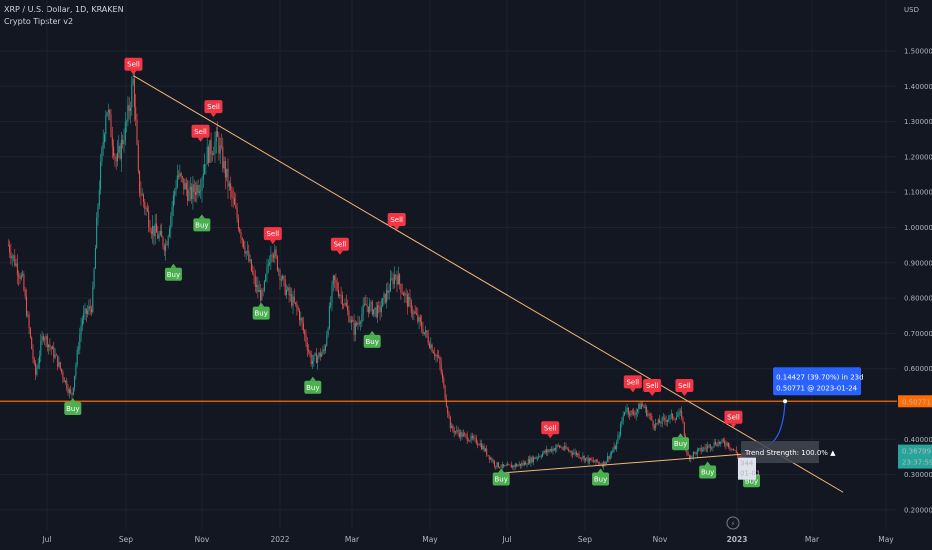  I want to click on x-tick-label: Mar, so click(352, 539).